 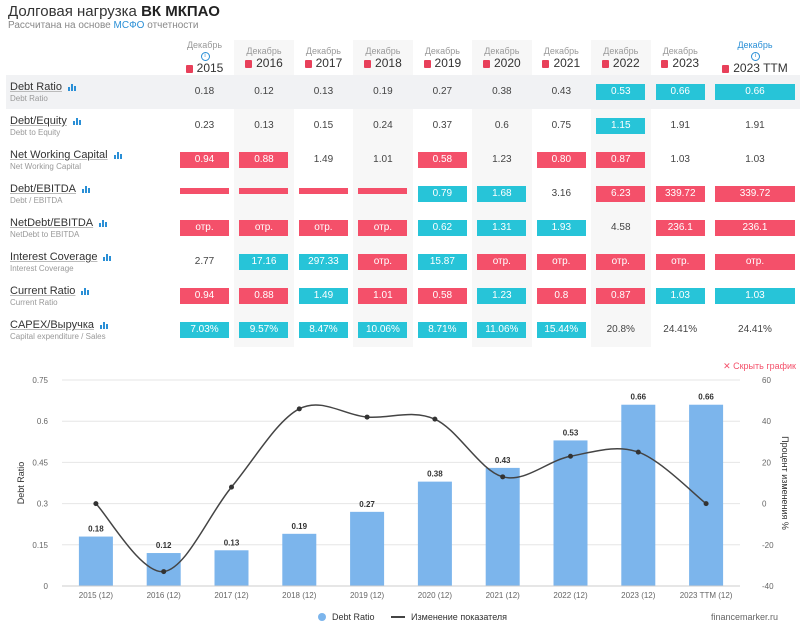 I want to click on table-cell: 1.01, so click(x=383, y=296).